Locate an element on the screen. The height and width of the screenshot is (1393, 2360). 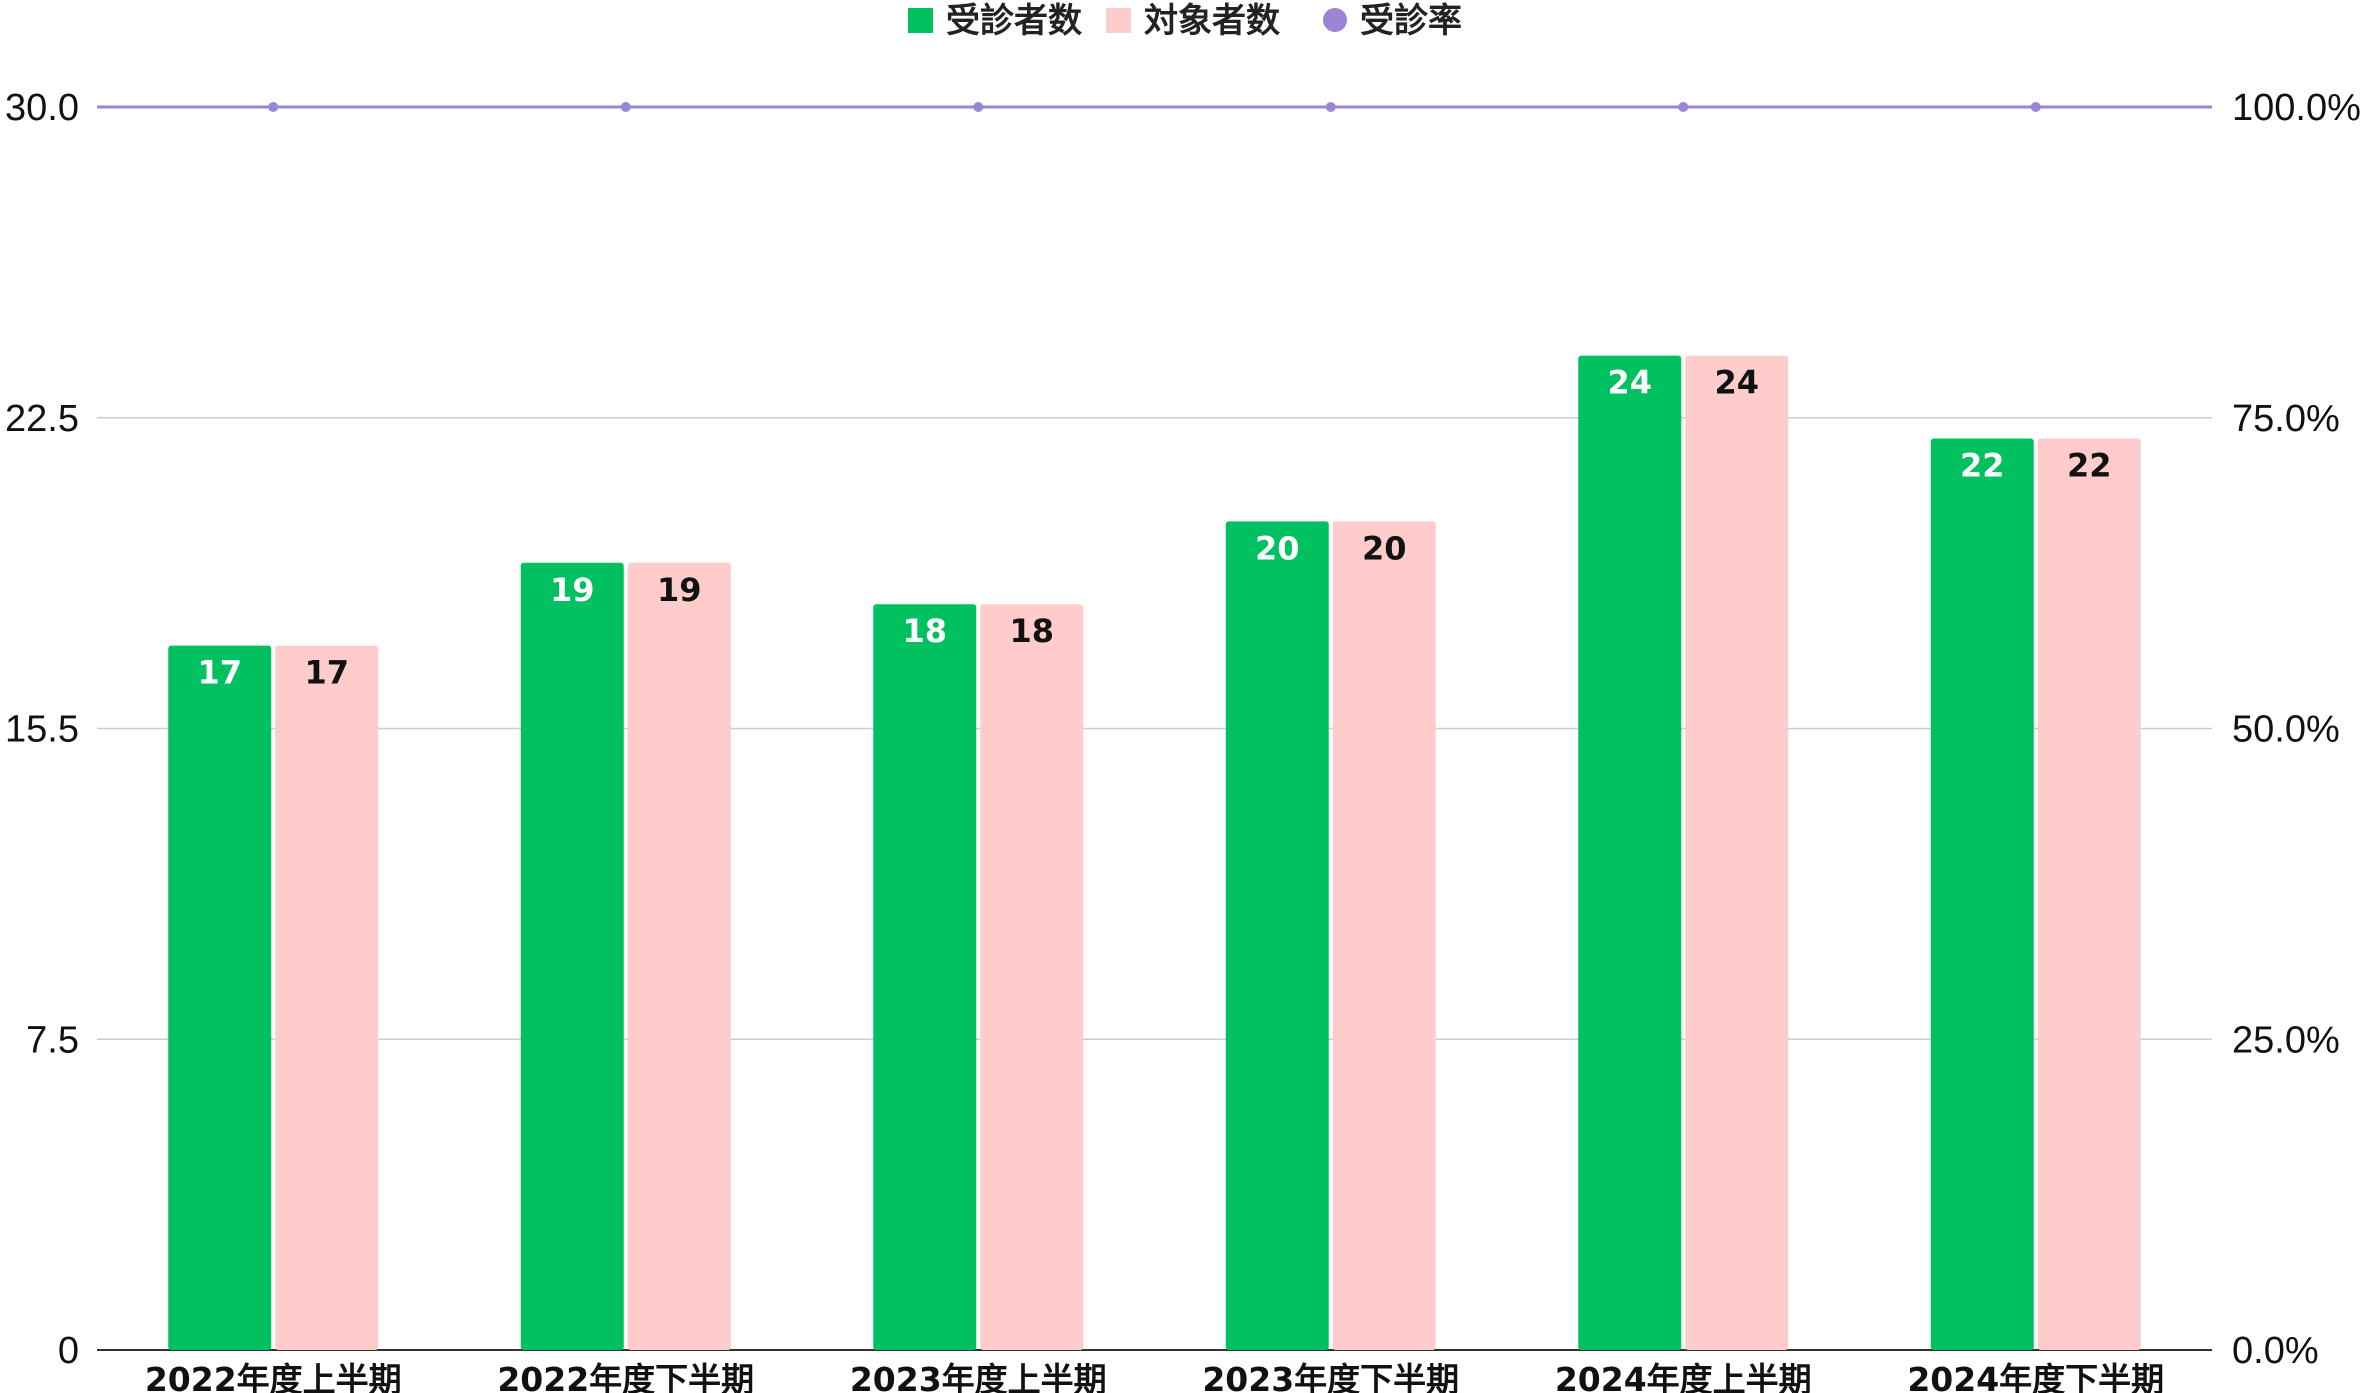
rate-line-series is located at coordinates (1154, 107).